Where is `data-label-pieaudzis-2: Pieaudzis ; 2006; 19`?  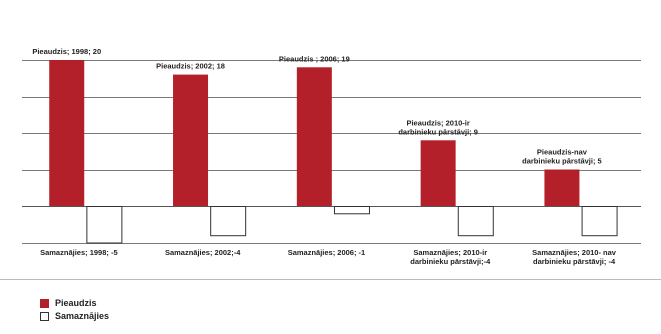 data-label-pieaudzis-2: Pieaudzis ; 2006; 19 is located at coordinates (314, 58).